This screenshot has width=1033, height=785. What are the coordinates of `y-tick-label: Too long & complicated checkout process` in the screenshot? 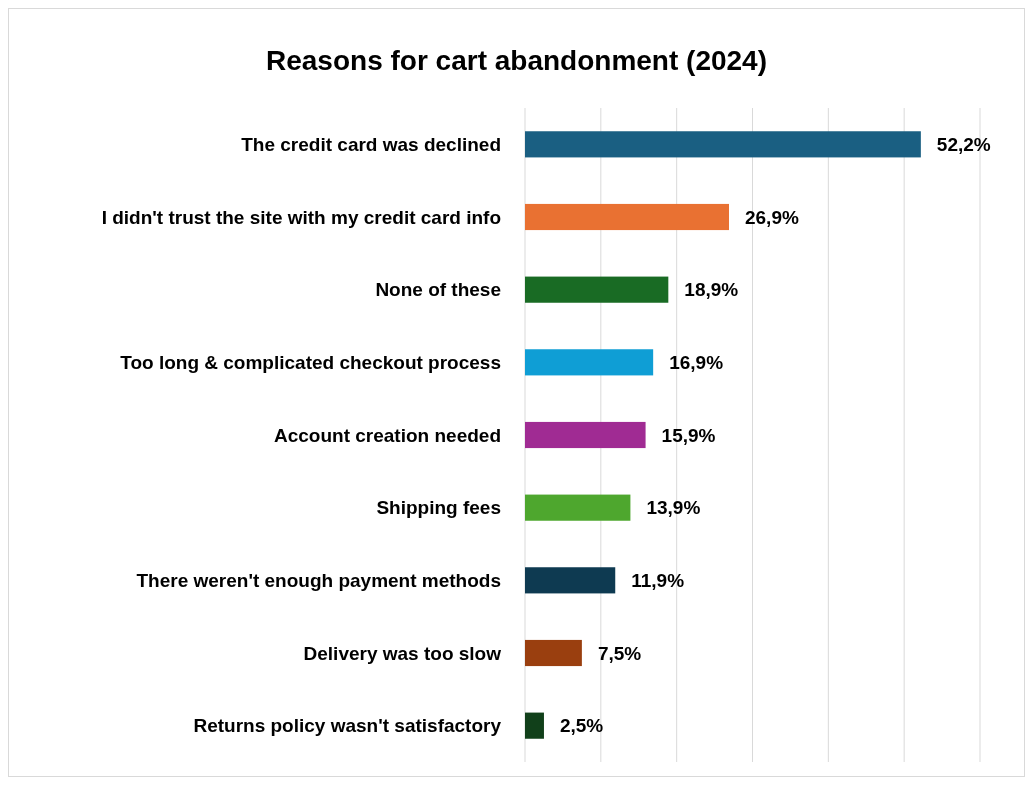 It's located at (310, 362).